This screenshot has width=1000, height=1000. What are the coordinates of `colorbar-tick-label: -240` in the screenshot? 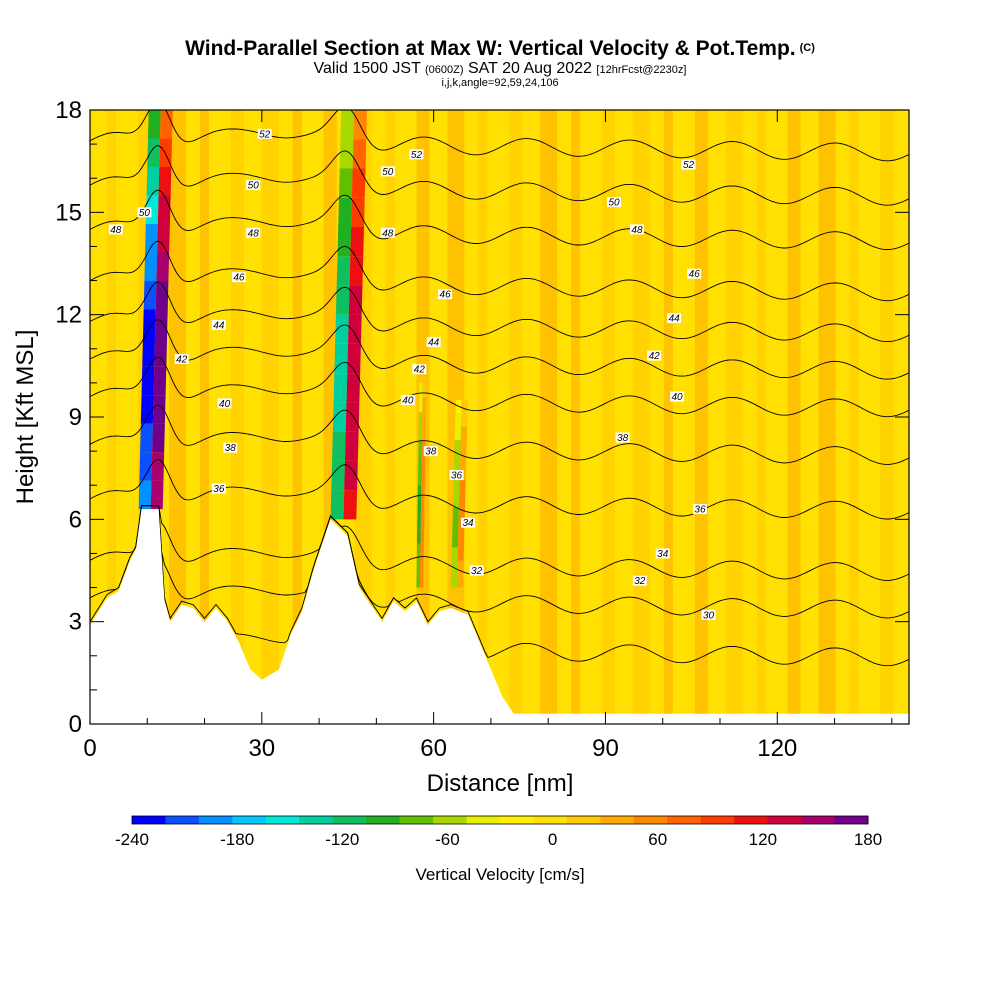 It's located at (132, 839).